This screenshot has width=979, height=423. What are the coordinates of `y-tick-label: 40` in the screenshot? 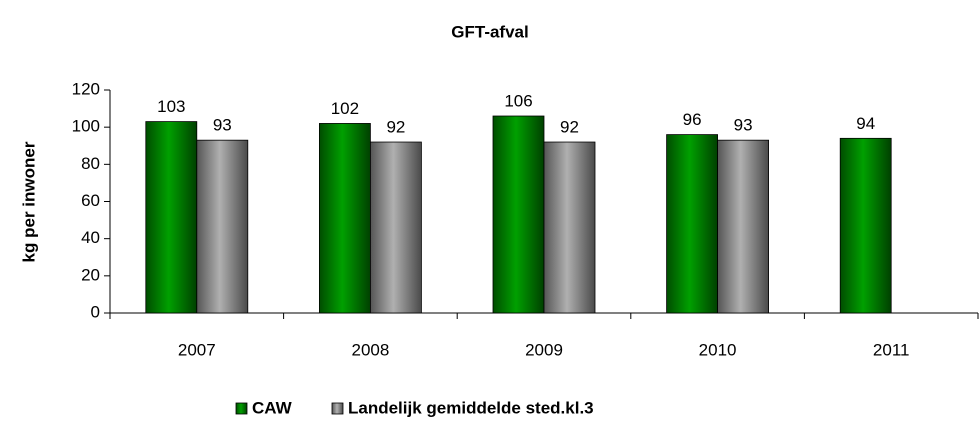 It's located at (90, 237).